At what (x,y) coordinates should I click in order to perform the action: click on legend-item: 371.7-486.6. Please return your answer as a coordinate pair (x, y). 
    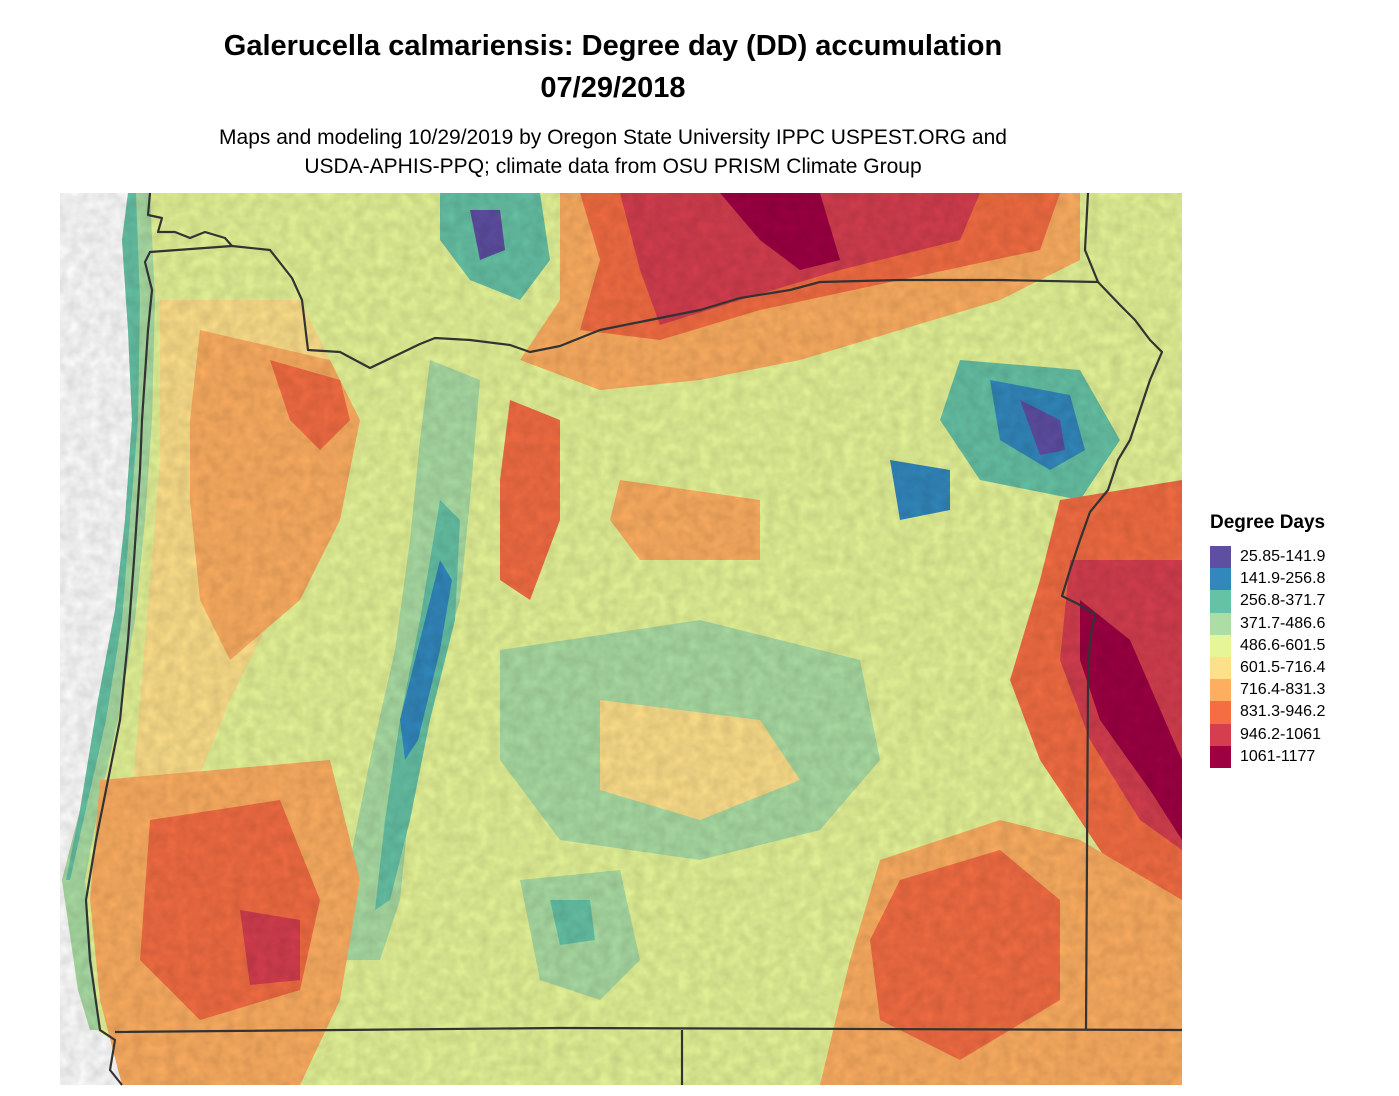
    Looking at the image, I should click on (1268, 623).